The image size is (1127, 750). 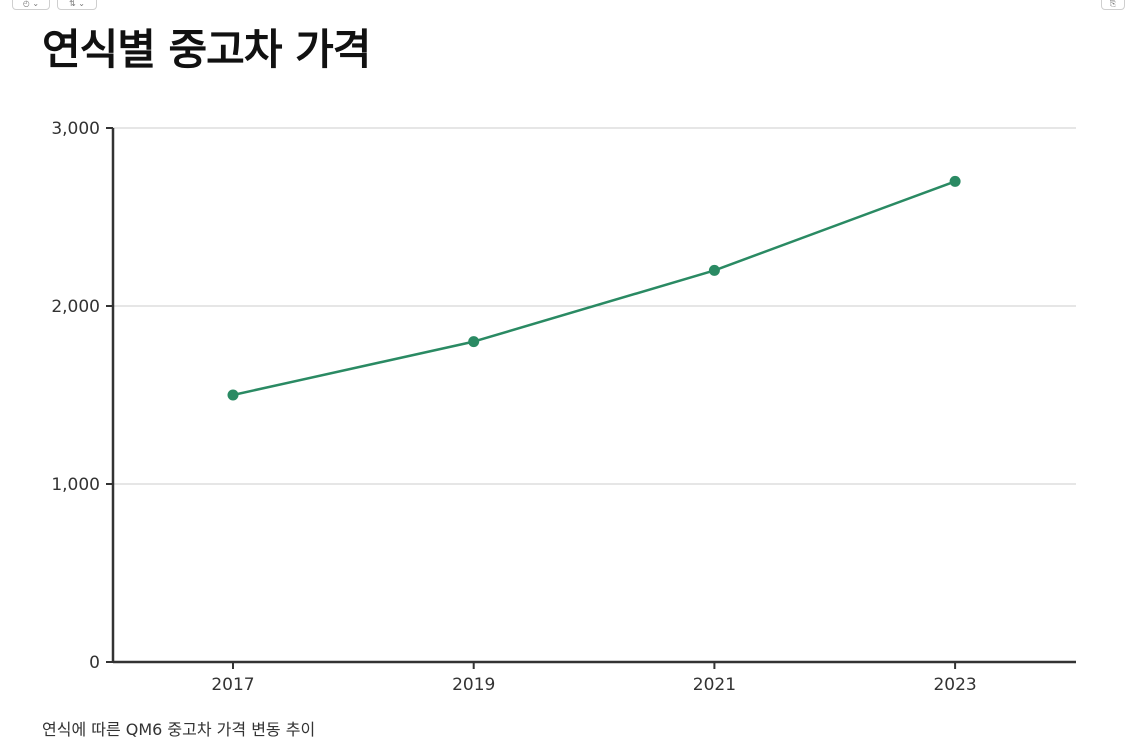 What do you see at coordinates (1113, 5) in the screenshot?
I see `copy-icon: ⎘` at bounding box center [1113, 5].